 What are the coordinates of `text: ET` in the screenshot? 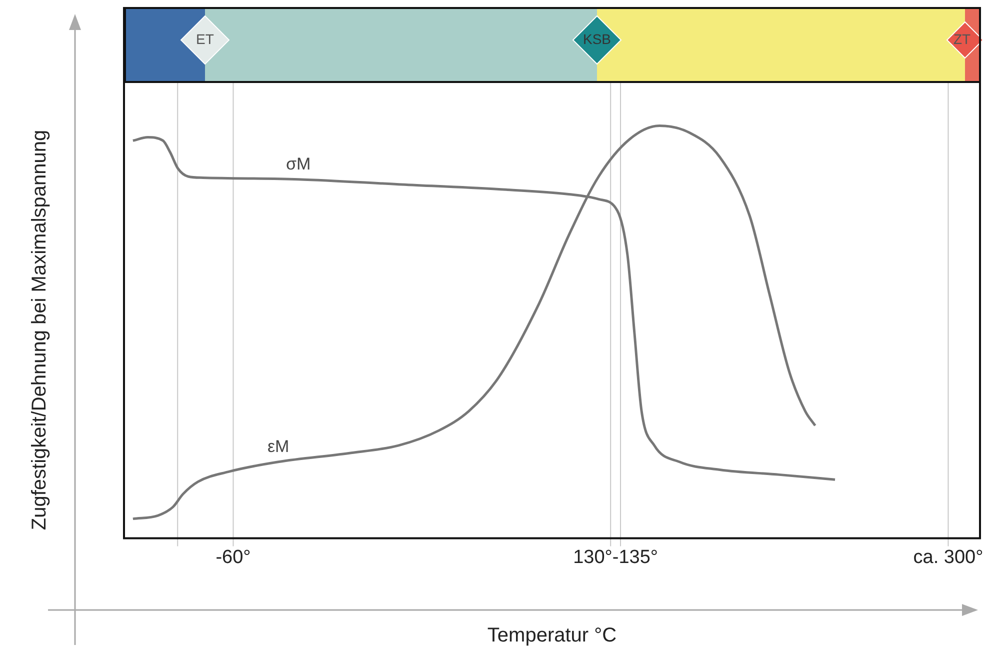 It's located at (205, 39).